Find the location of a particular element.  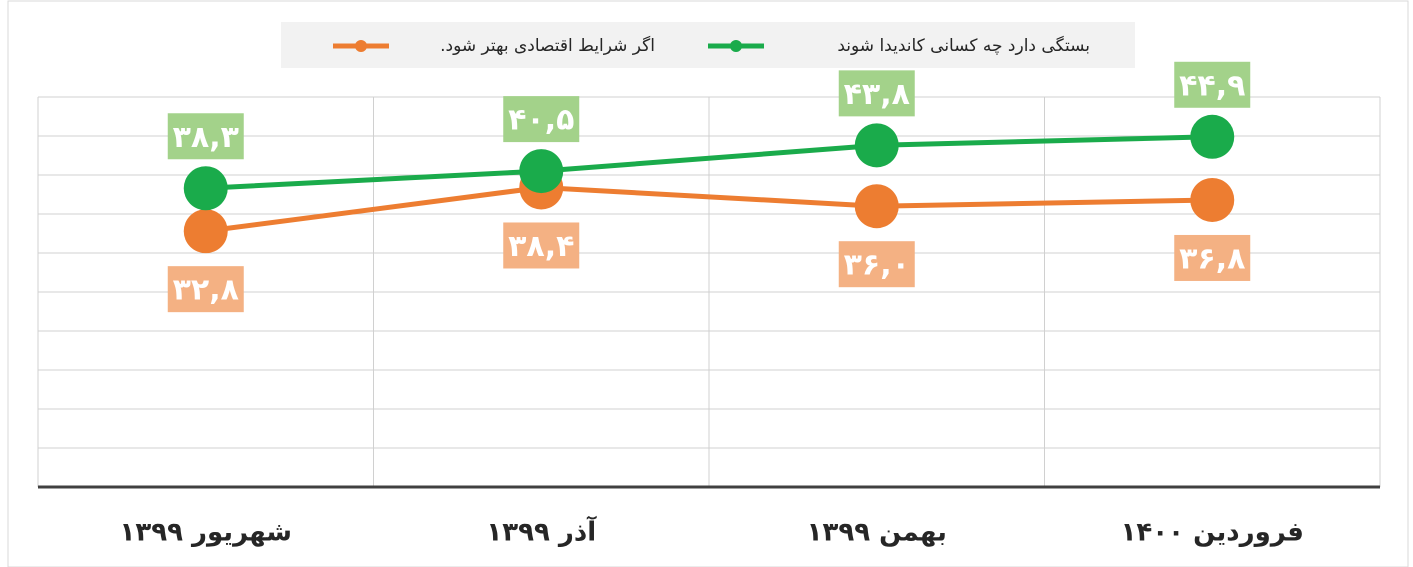

data-label: ۳۸,۳ is located at coordinates (206, 137).